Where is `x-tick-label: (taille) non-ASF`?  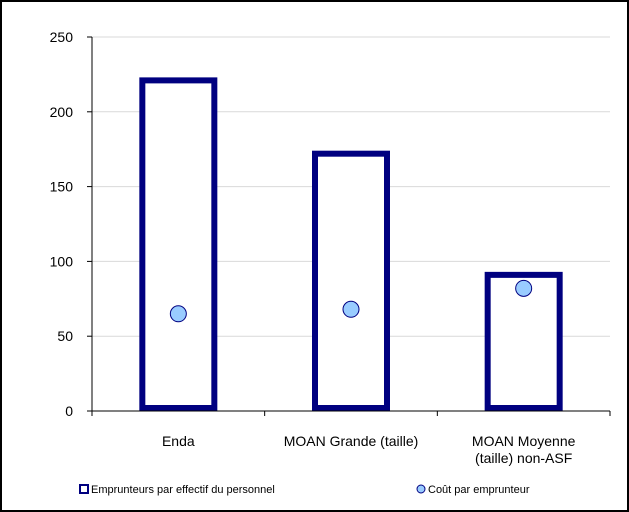 x-tick-label: (taille) non-ASF is located at coordinates (523, 458).